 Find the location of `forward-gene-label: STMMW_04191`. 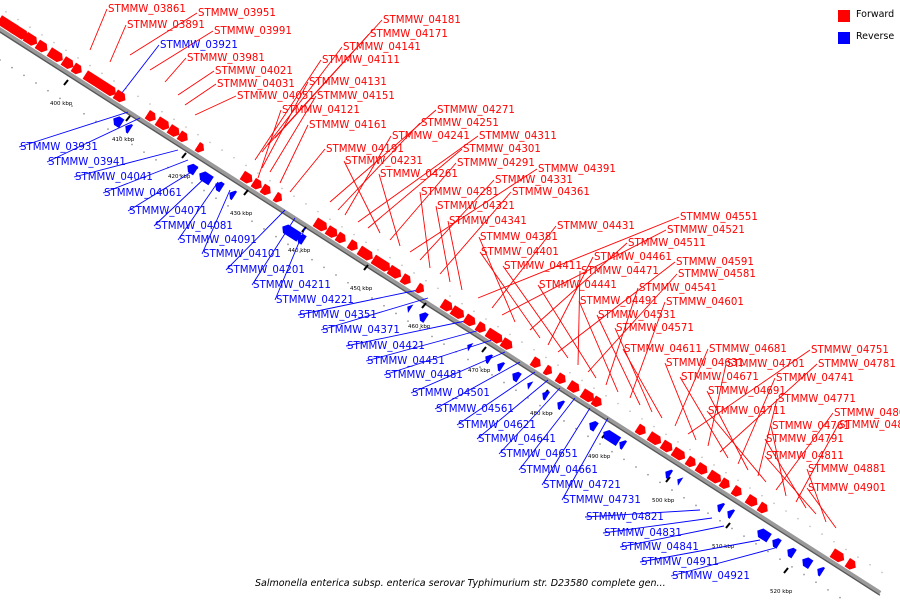

forward-gene-label: STMMW_04191 is located at coordinates (365, 149).